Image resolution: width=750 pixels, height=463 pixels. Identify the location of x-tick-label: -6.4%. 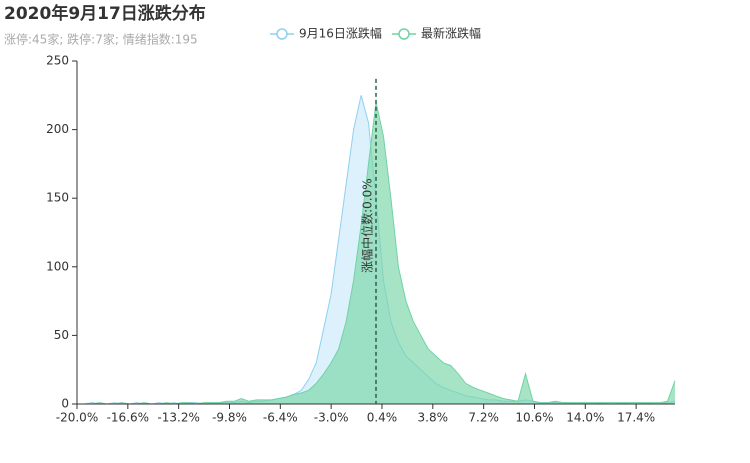
(280, 418).